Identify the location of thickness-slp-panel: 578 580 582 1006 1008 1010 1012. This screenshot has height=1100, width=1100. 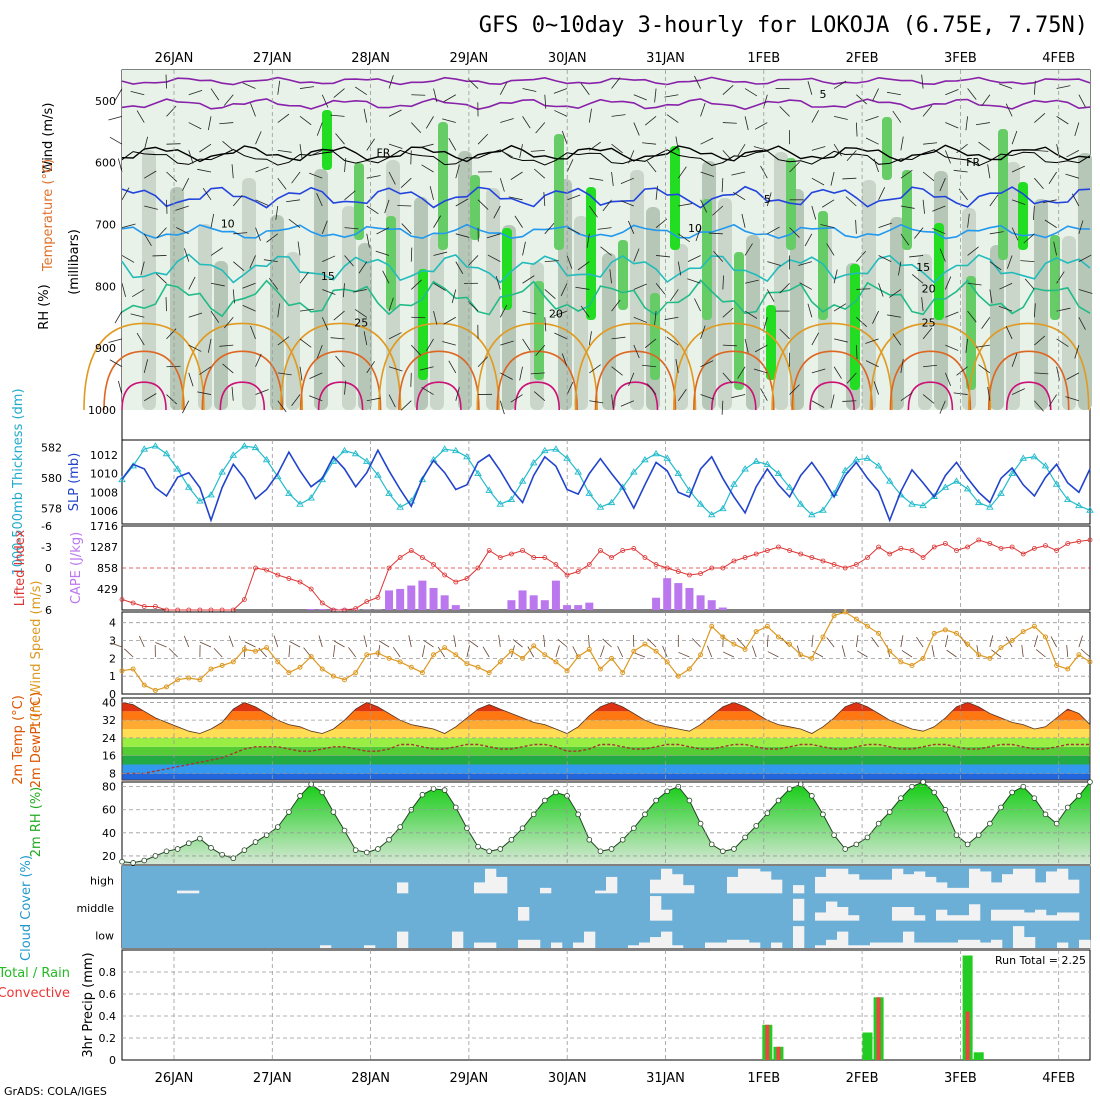
(567, 482).